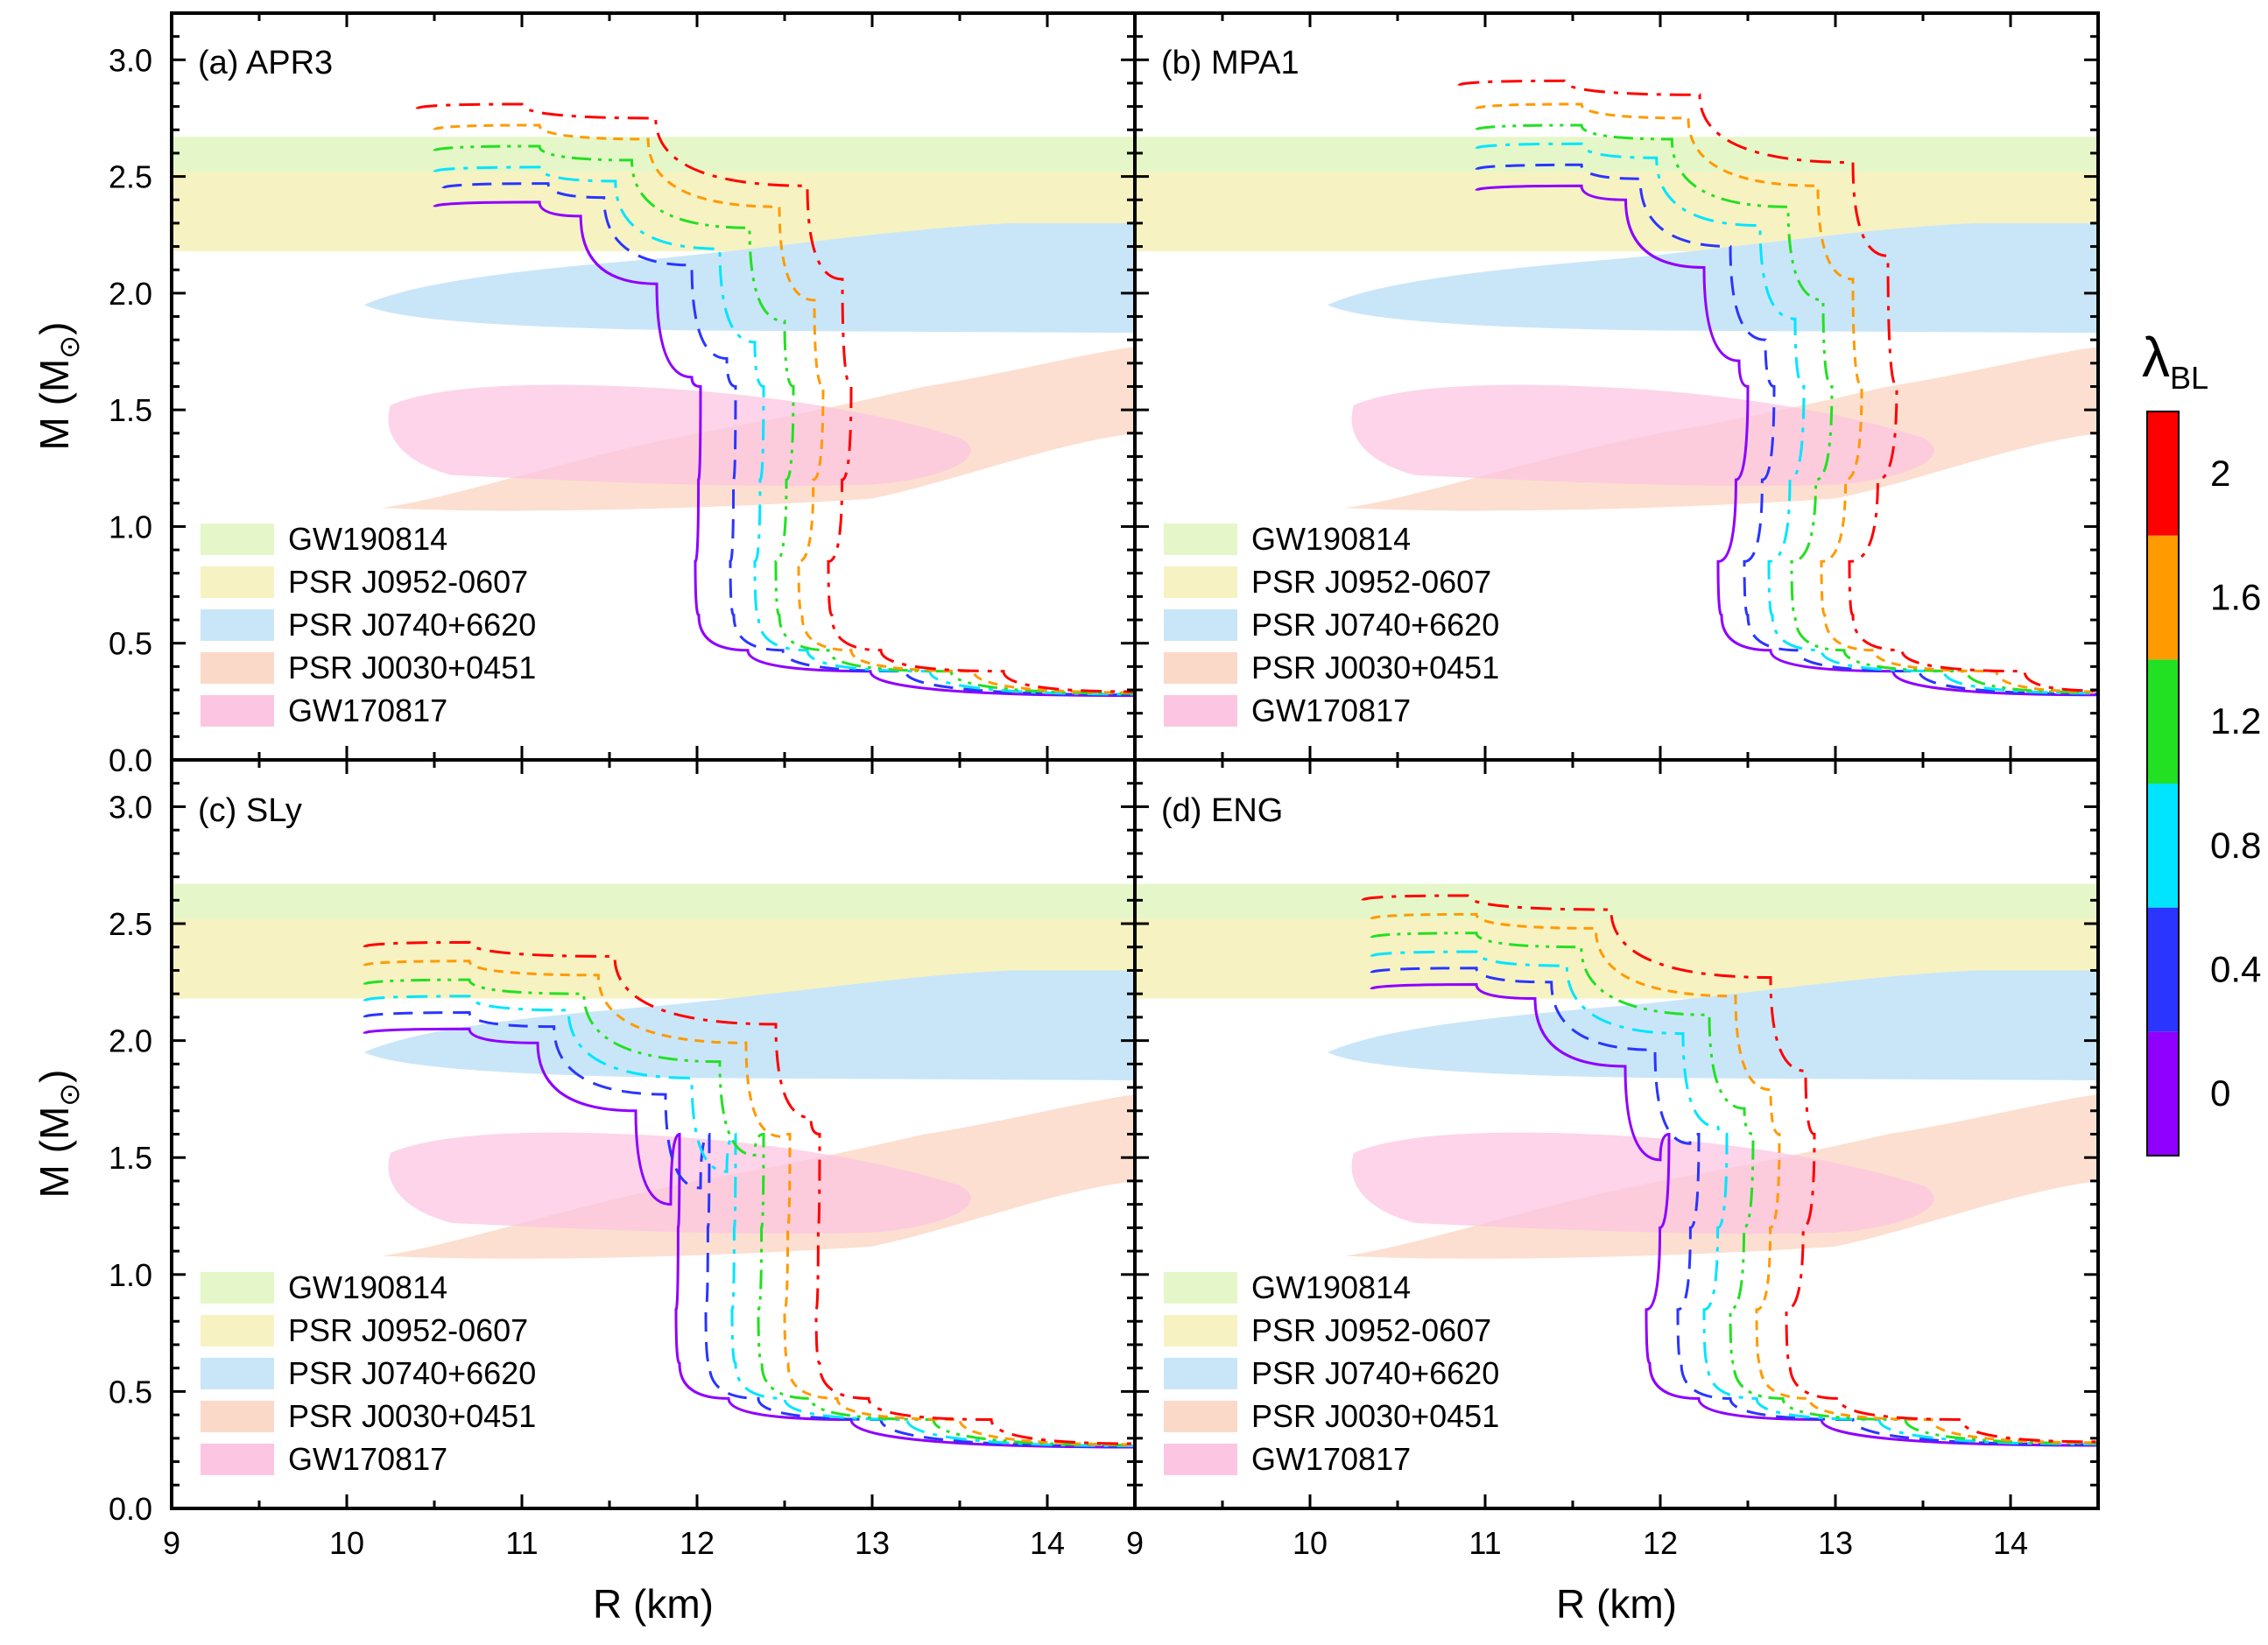  I want to click on x-axis-label-right: R (km), so click(1617, 1604).